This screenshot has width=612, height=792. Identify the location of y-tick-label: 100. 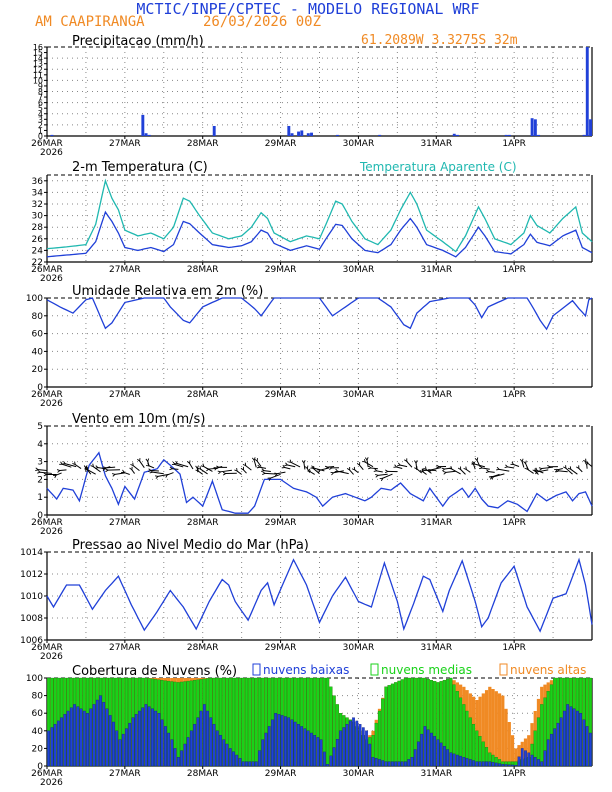
(34, 679).